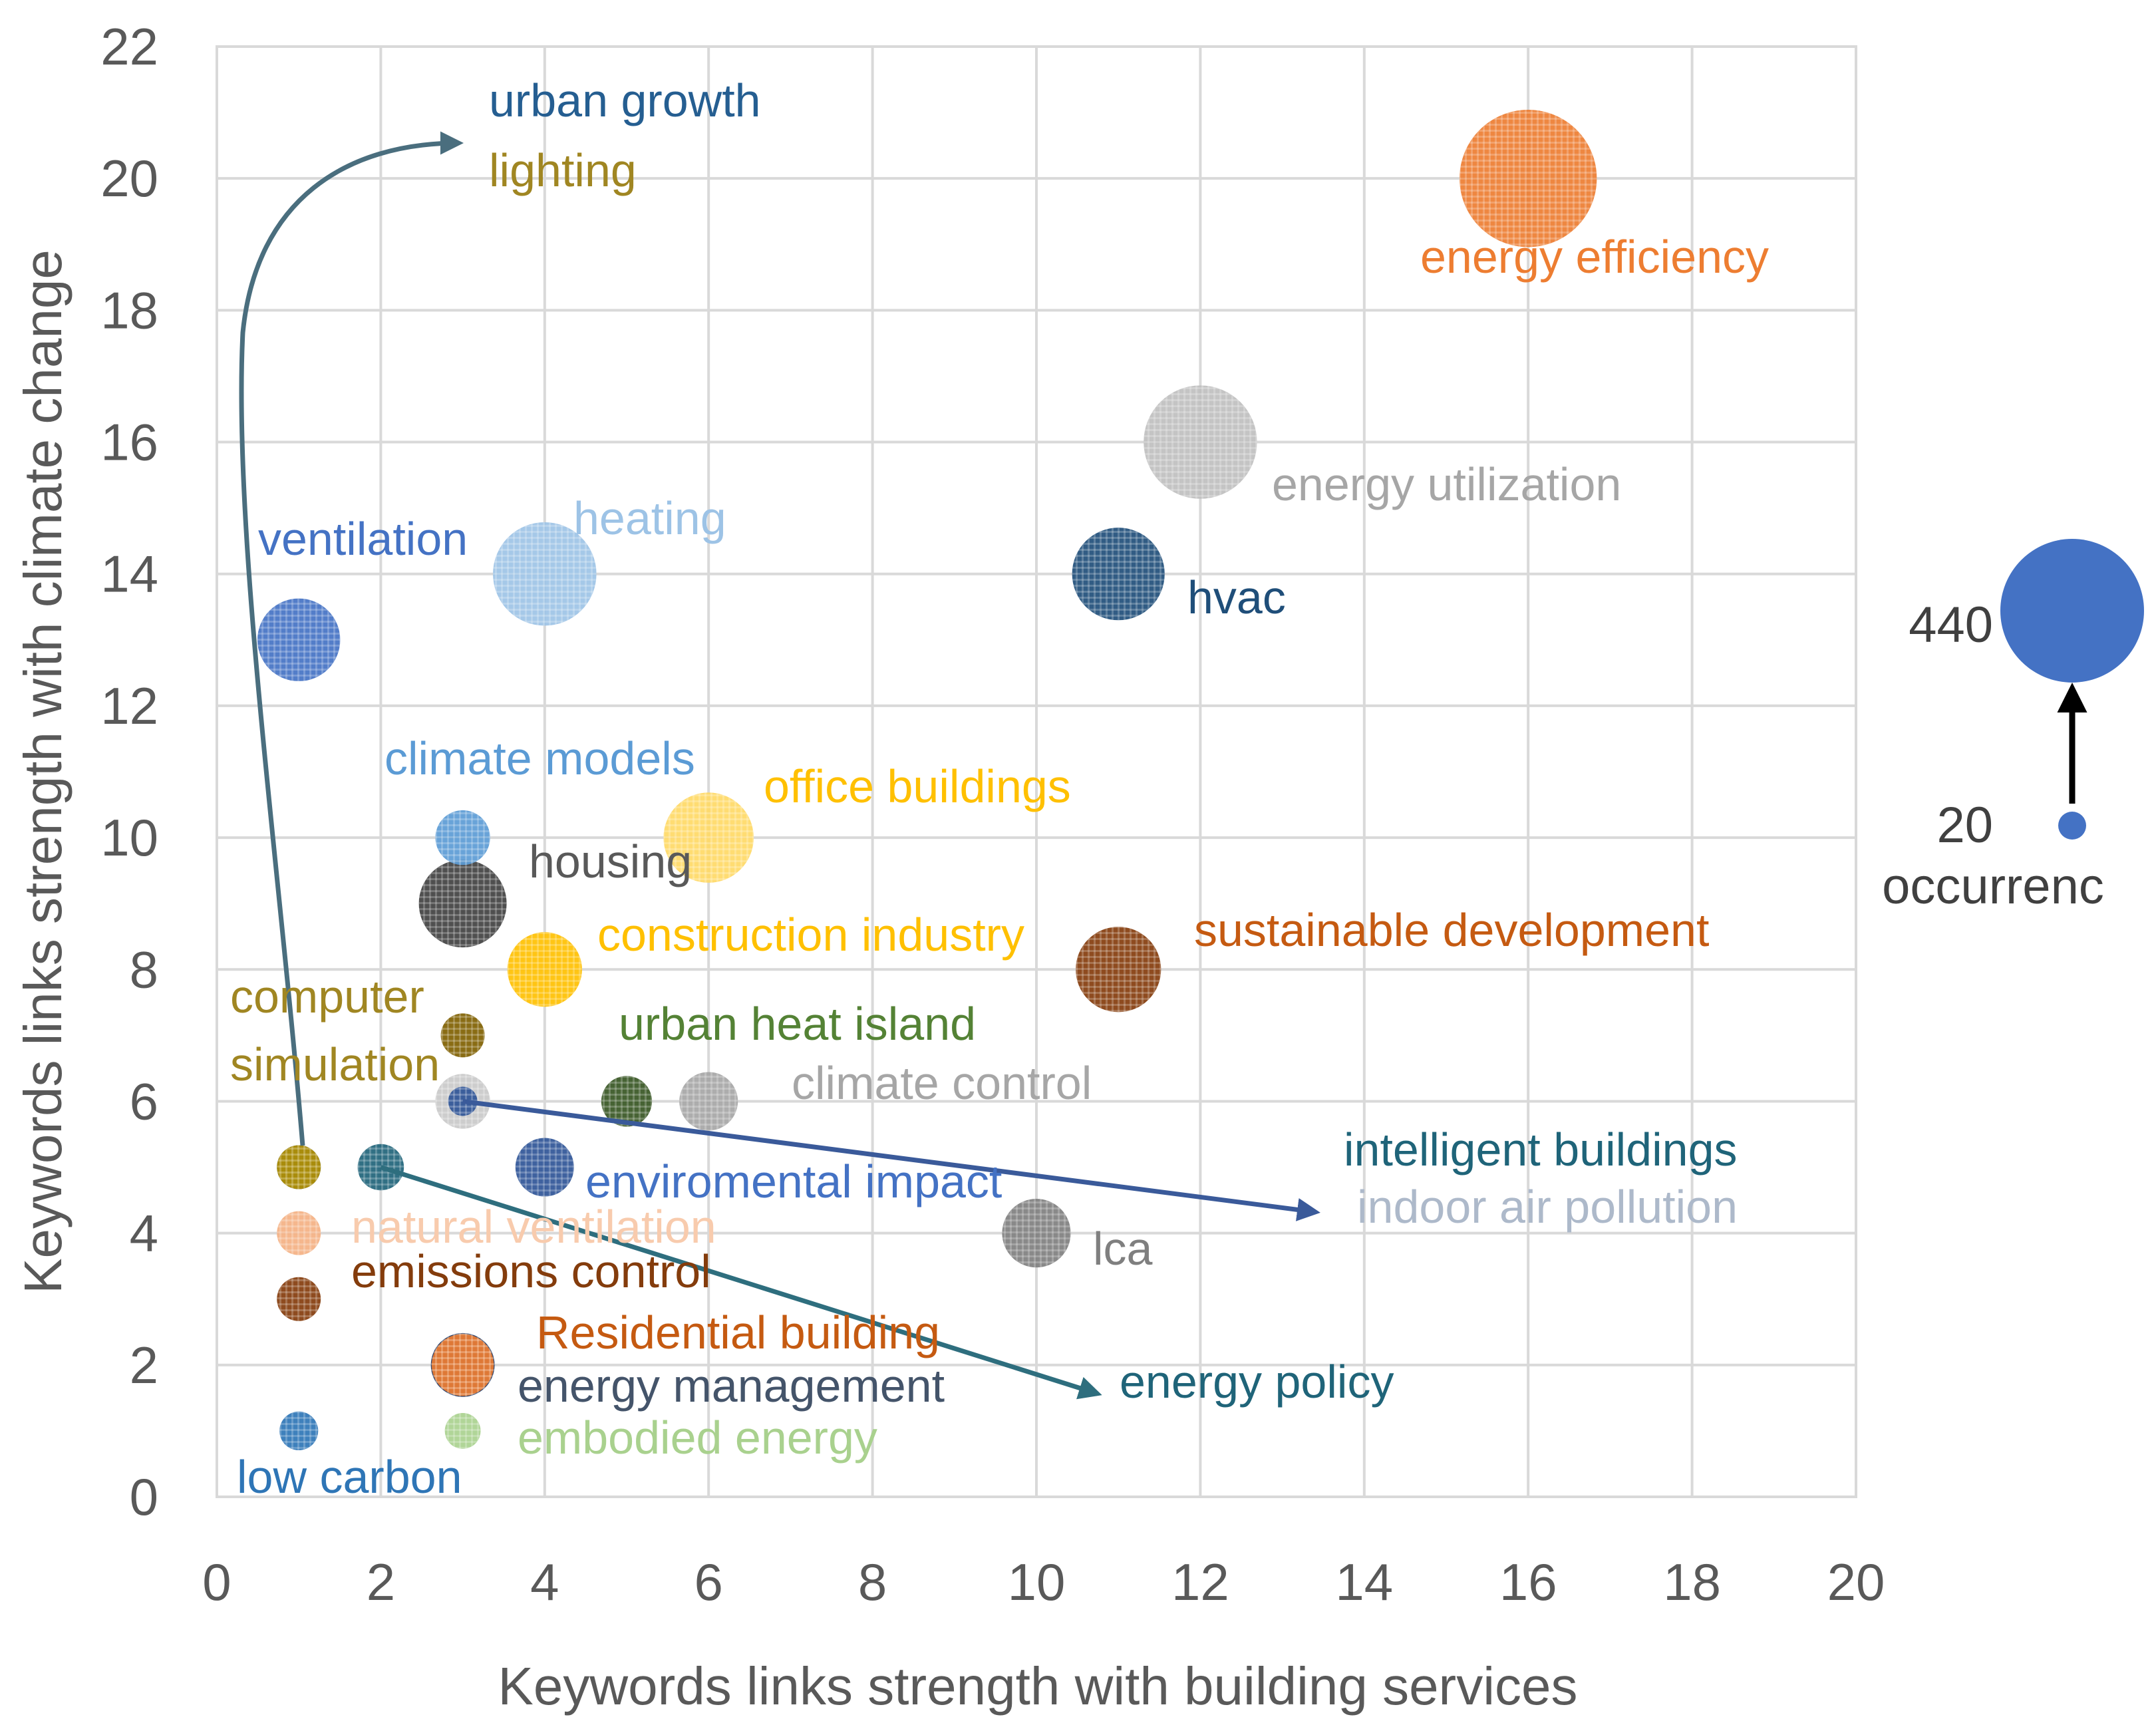  I want to click on point-label: emissions control, so click(531, 1271).